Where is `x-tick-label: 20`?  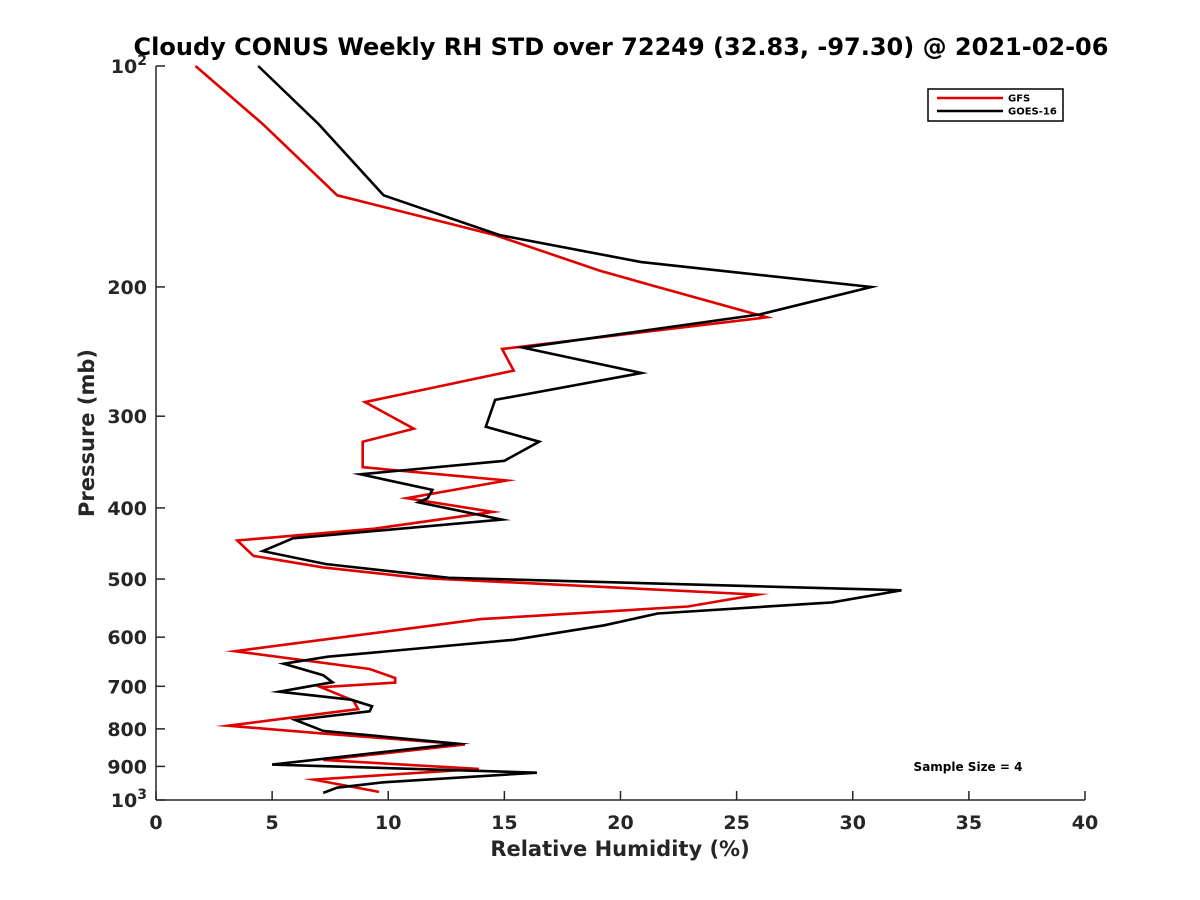 x-tick-label: 20 is located at coordinates (620, 823).